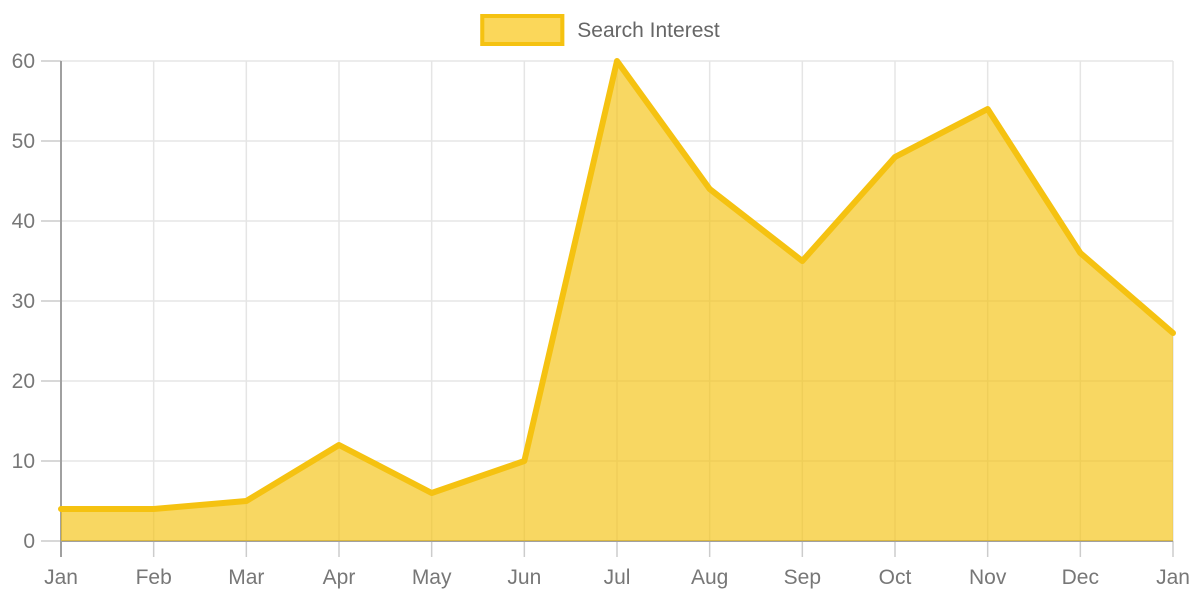  What do you see at coordinates (23, 141) in the screenshot?
I see `y-tick-label: 50` at bounding box center [23, 141].